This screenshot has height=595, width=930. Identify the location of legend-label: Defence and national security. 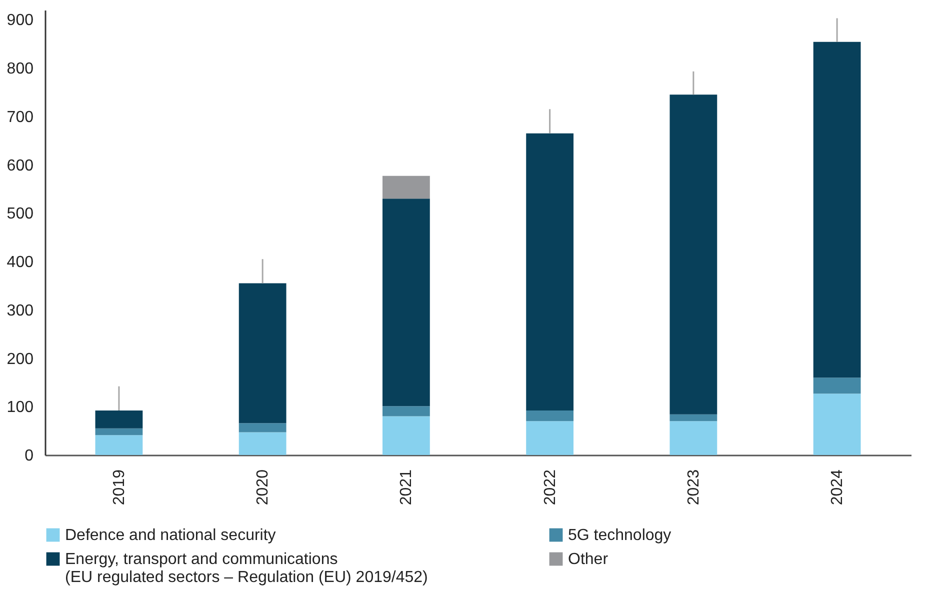
(170, 535).